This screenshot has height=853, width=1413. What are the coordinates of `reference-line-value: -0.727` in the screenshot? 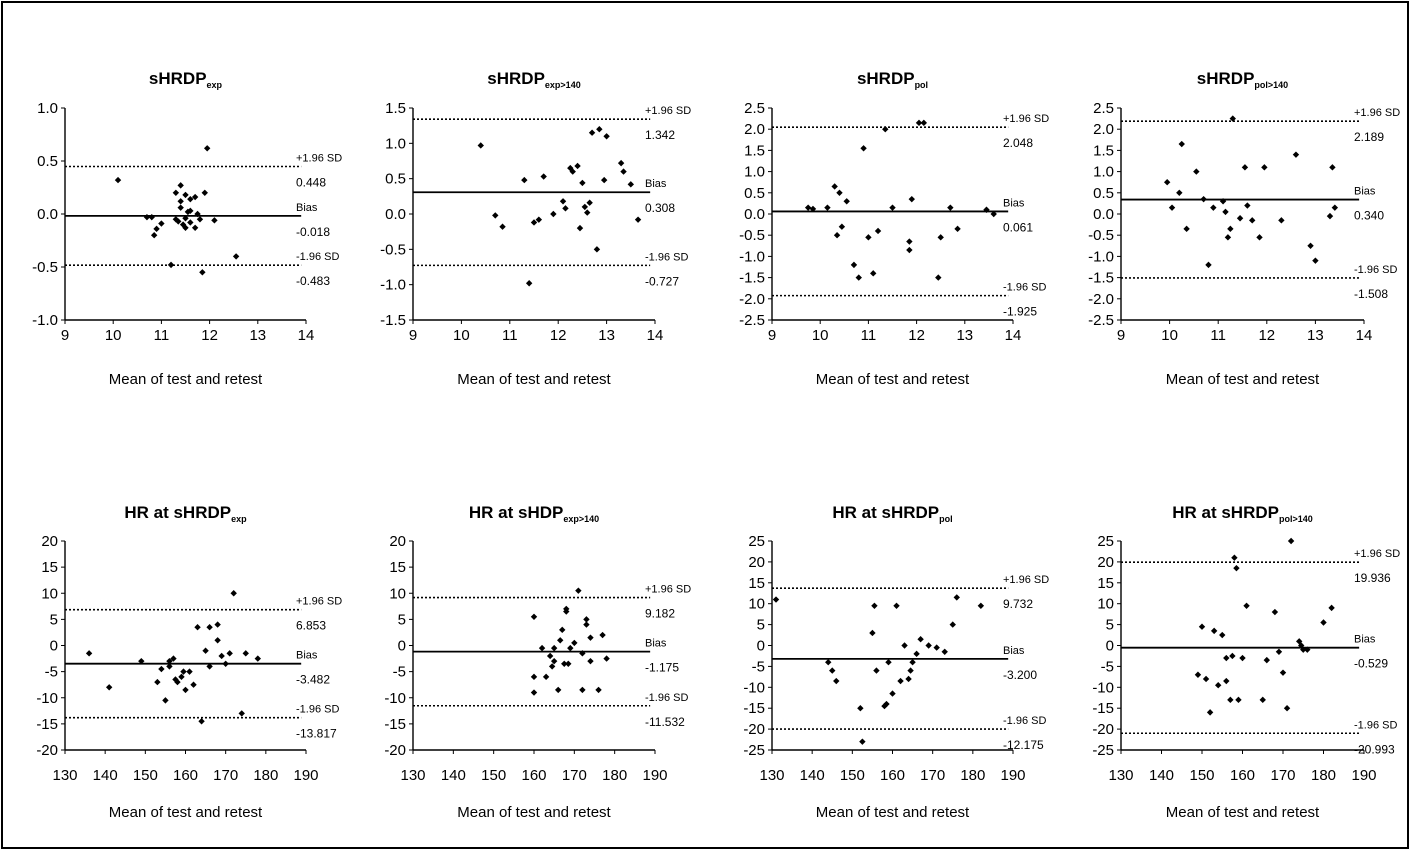 It's located at (662, 281).